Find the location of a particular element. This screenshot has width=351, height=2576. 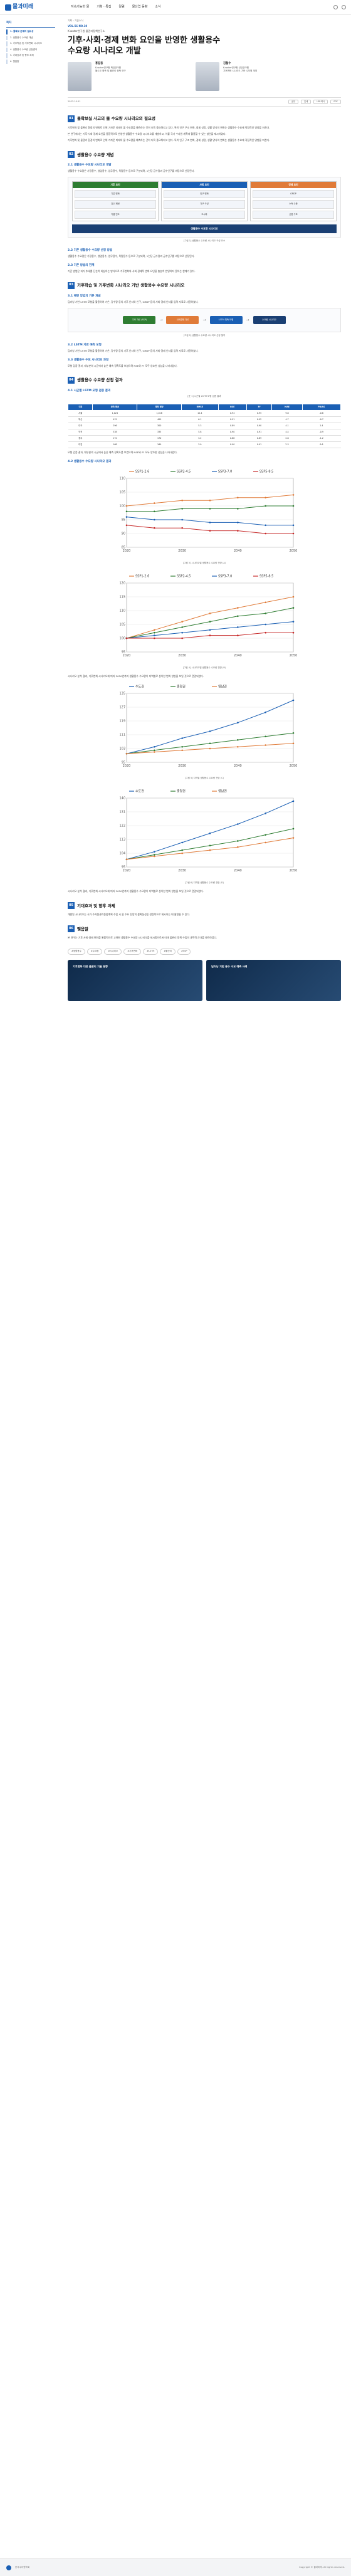

tag: #SSP is located at coordinates (184, 952).